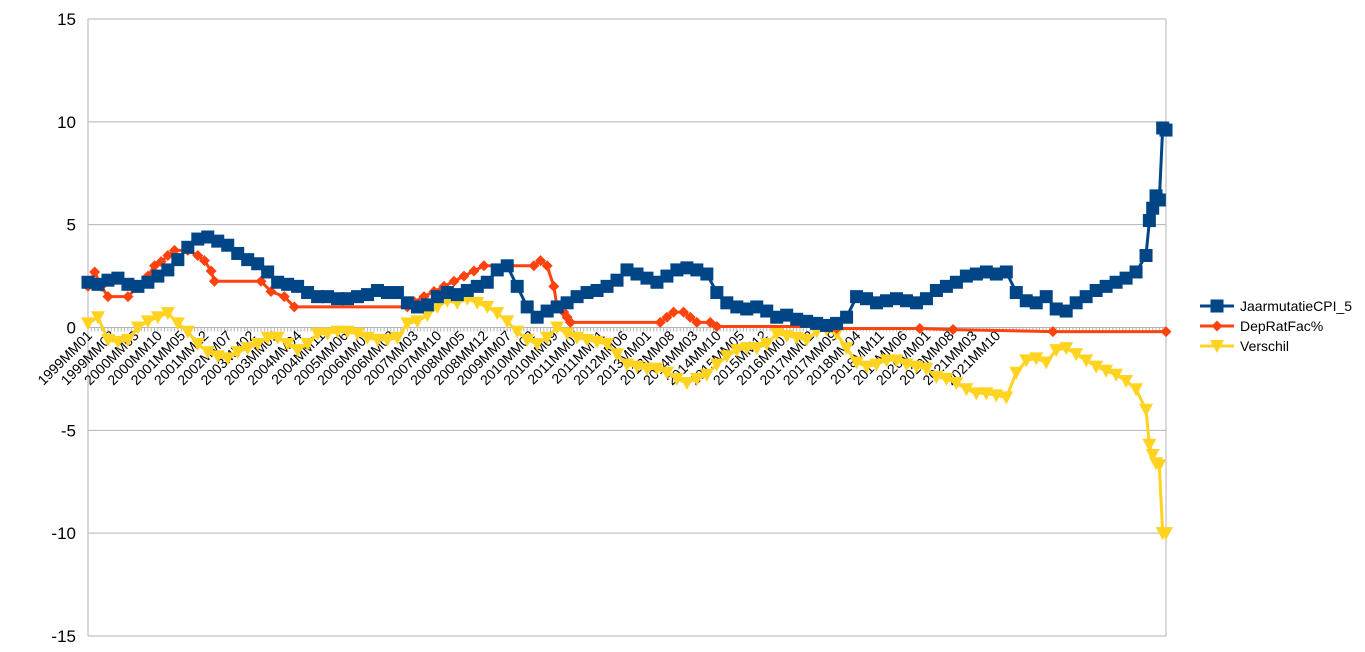  I want to click on y-tick-label: 15, so click(66, 19).